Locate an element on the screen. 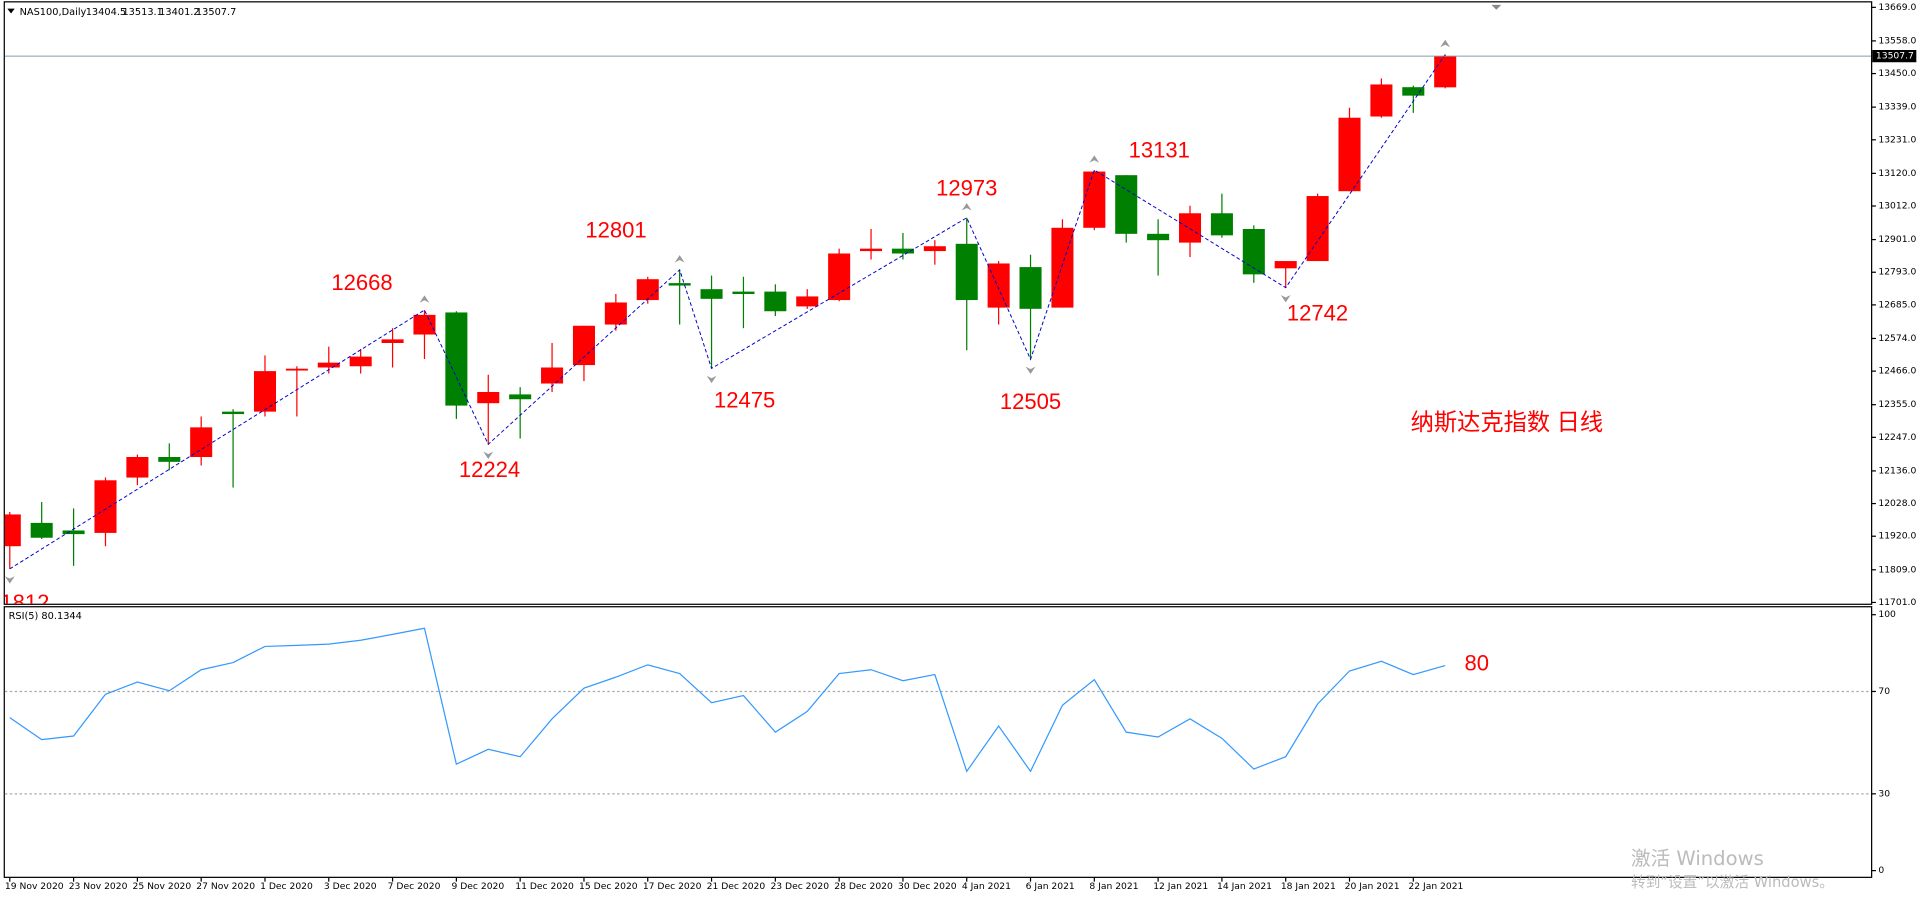 Image resolution: width=1920 pixels, height=900 pixels. x-tick-label: 21 Dec 2020 is located at coordinates (736, 886).